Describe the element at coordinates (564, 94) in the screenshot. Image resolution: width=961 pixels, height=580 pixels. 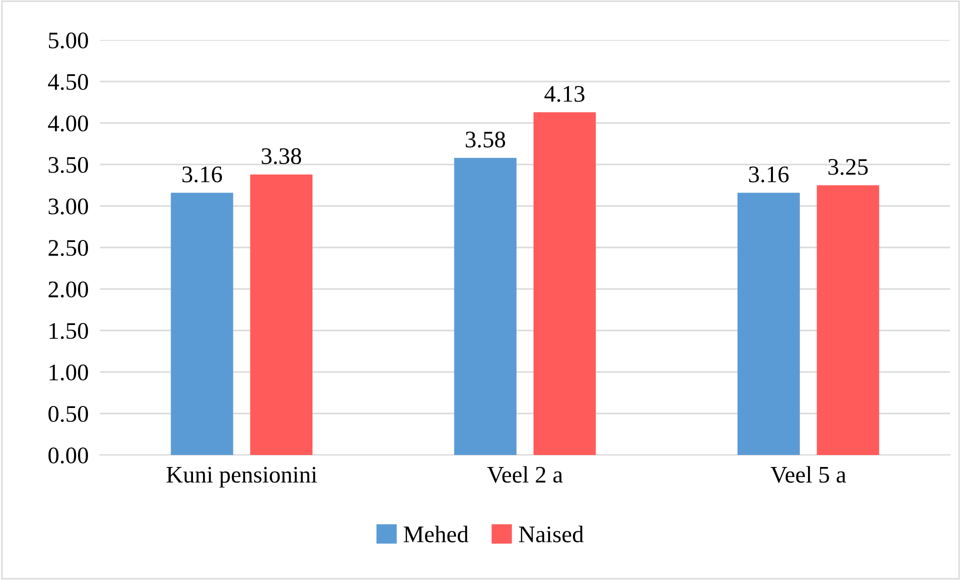
I see `data-label: 4.13` at that location.